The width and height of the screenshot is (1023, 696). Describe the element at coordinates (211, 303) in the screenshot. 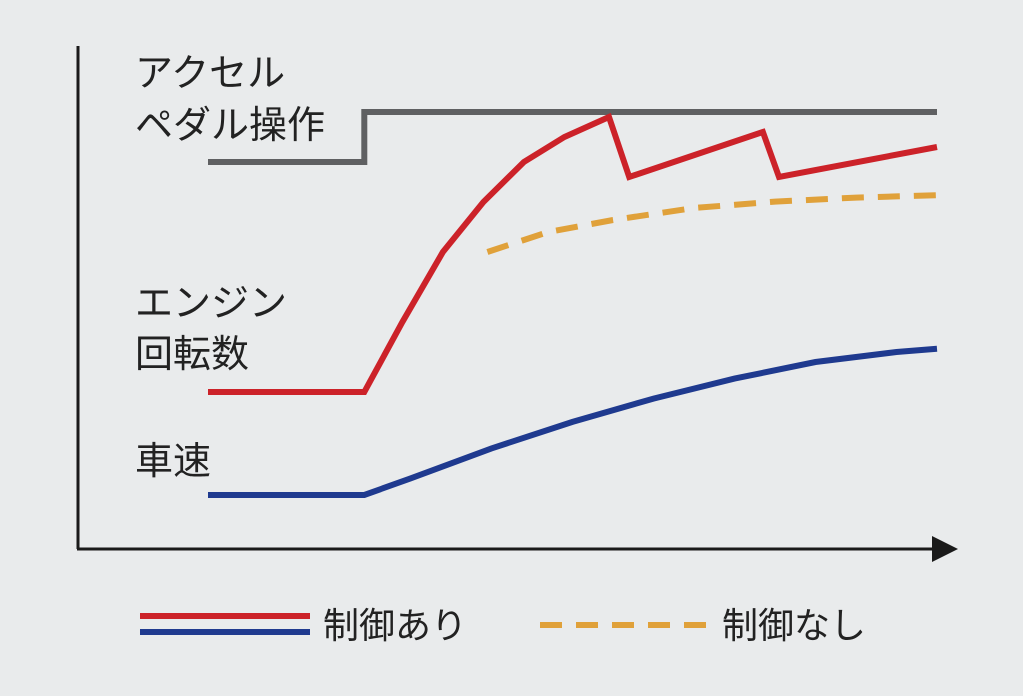

I see `label-engine-line1: エンジン` at that location.